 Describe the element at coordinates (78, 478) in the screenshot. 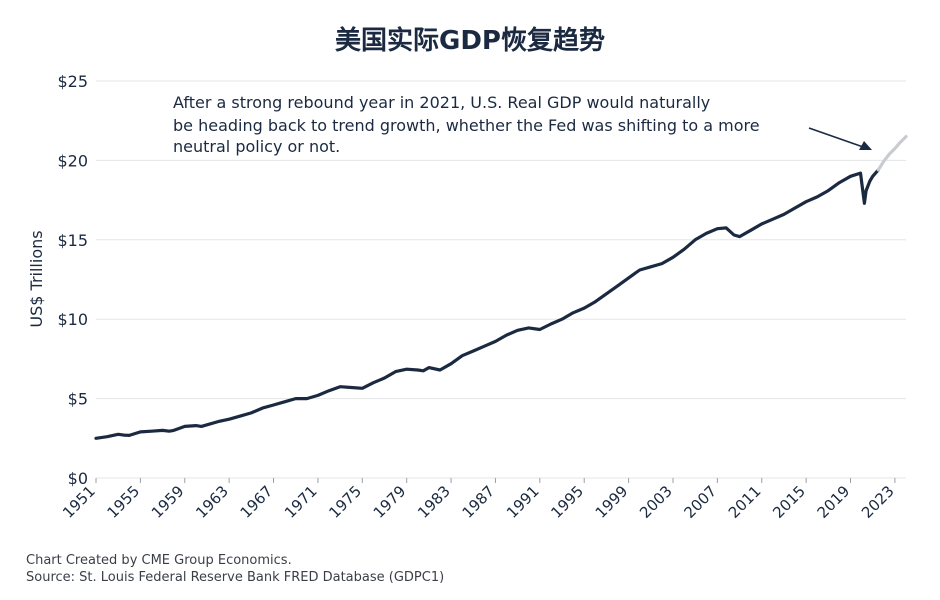

I see `y-tick-label: $0` at that location.